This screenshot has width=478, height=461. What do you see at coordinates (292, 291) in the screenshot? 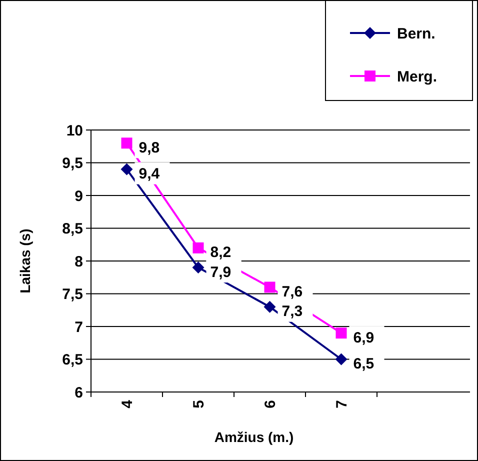
I see `data-label: 7,6` at bounding box center [292, 291].